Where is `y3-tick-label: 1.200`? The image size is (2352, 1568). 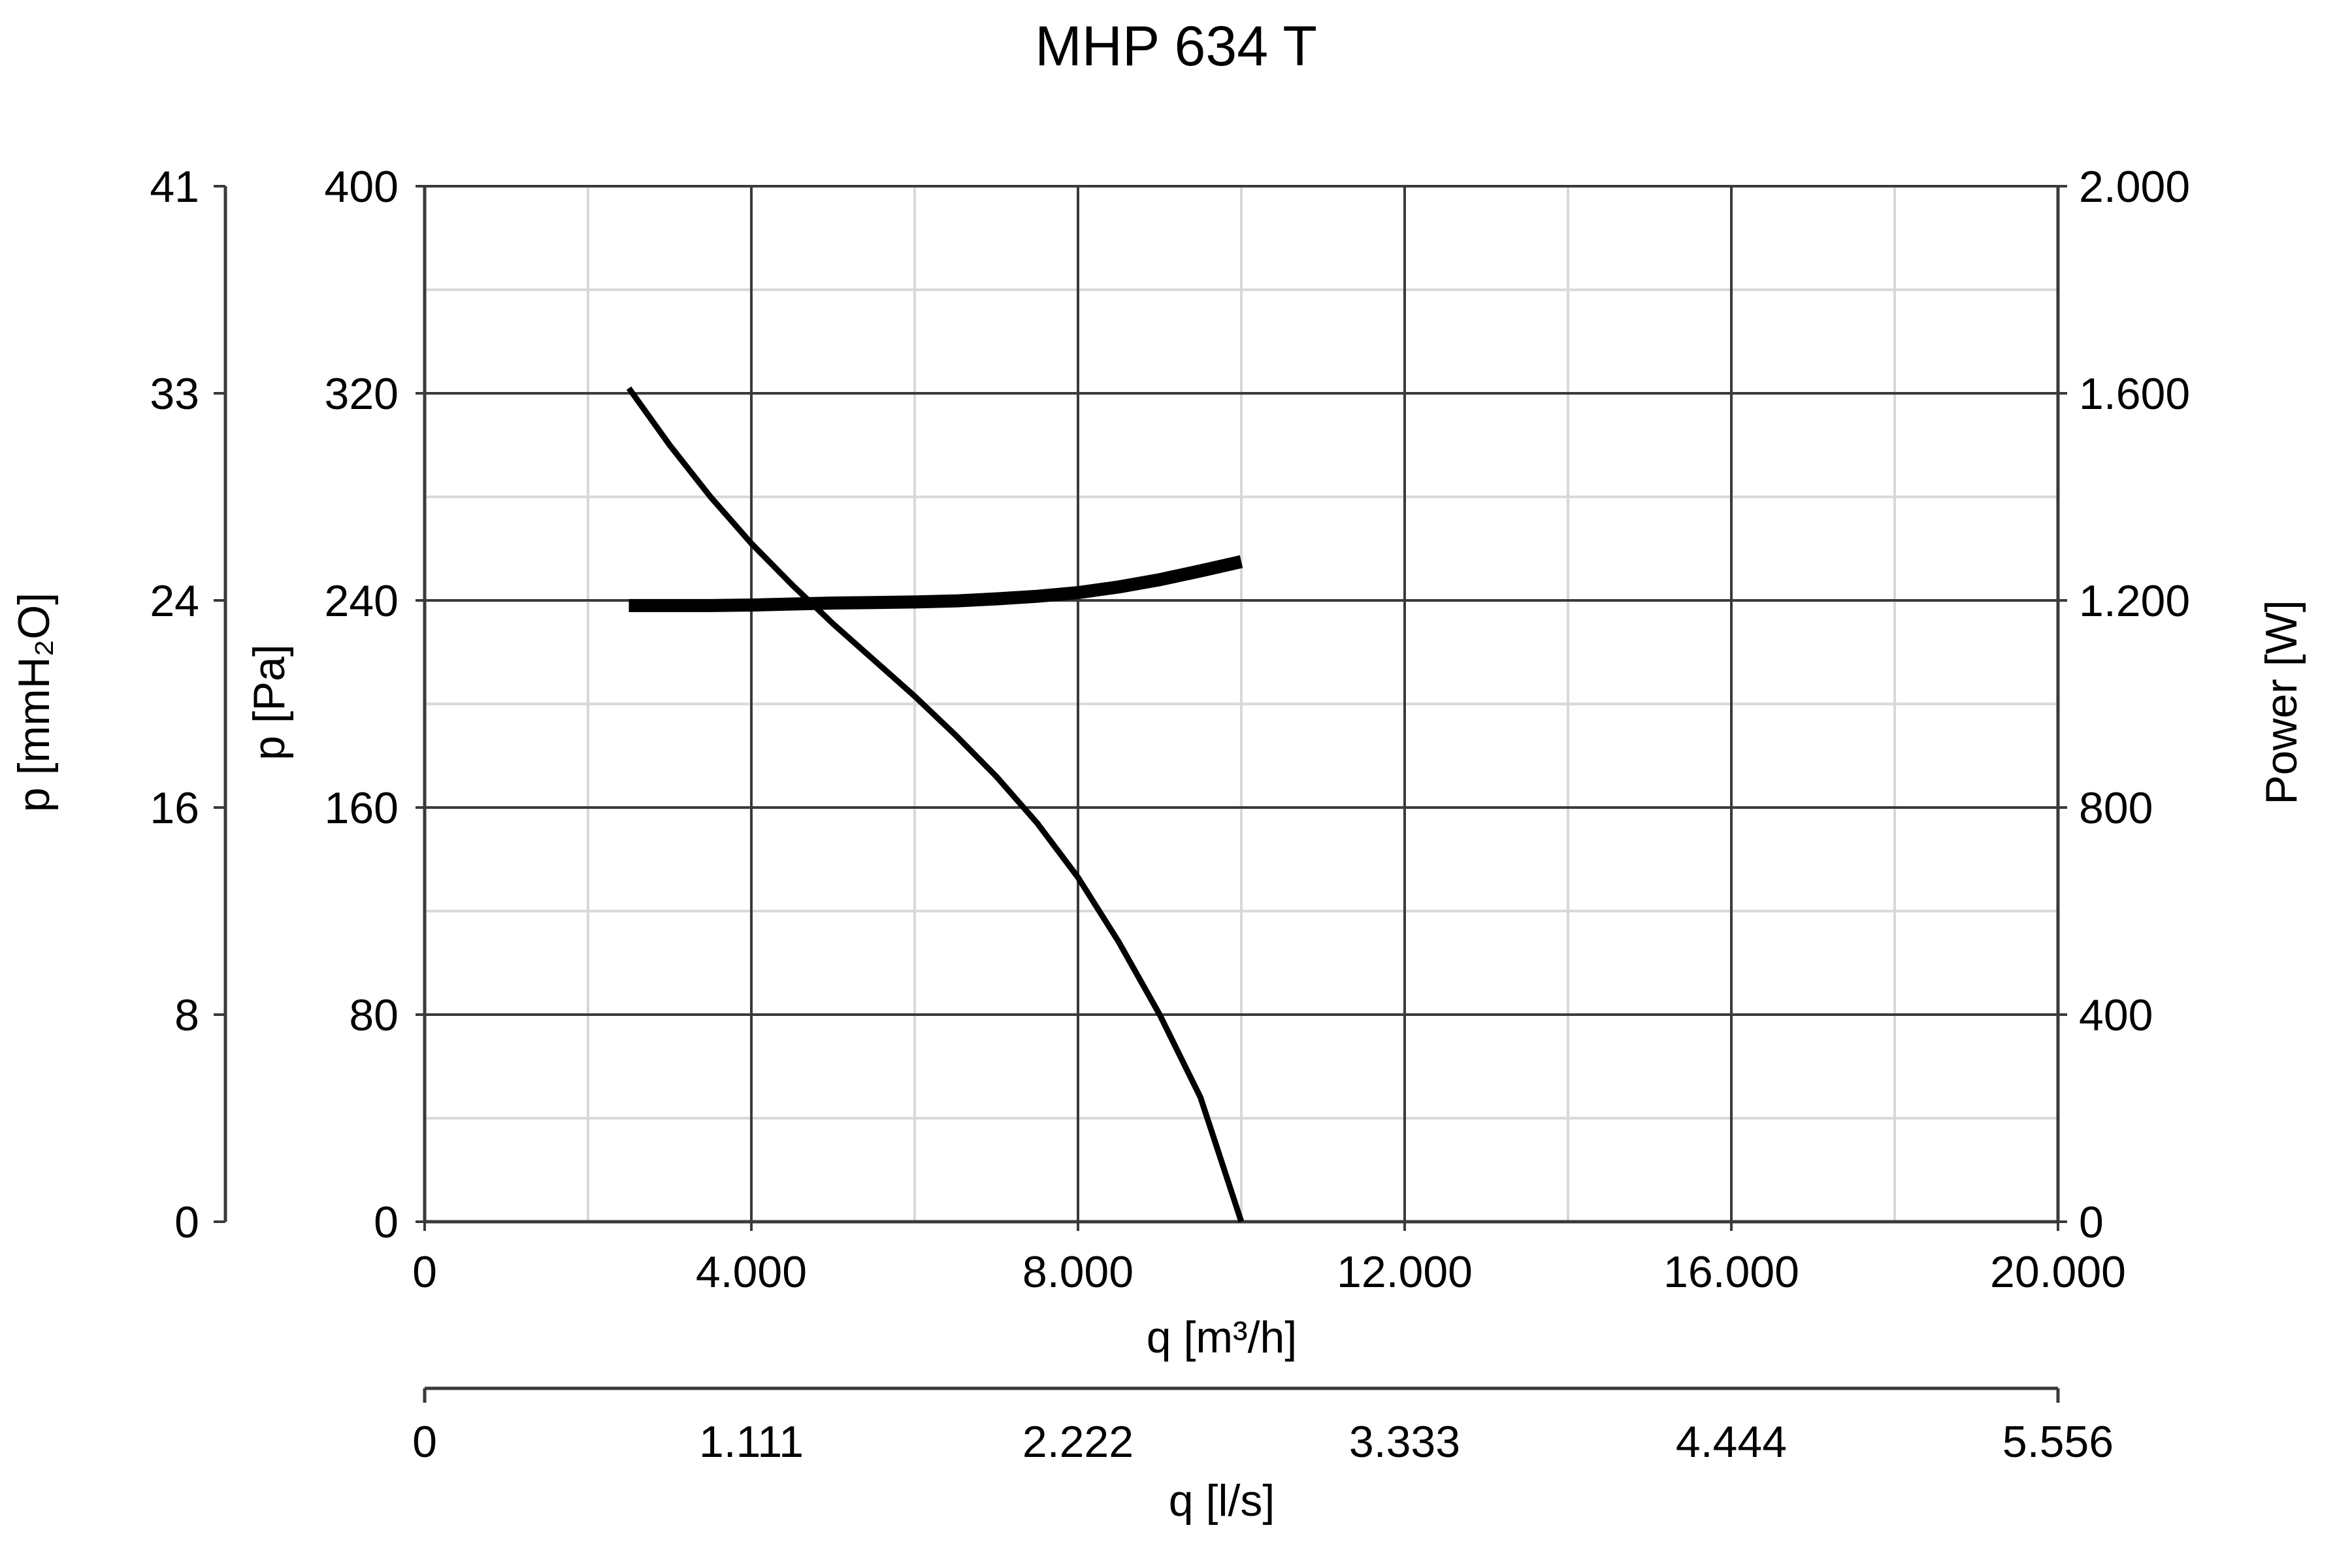
y3-tick-label: 1.200 is located at coordinates (2134, 601).